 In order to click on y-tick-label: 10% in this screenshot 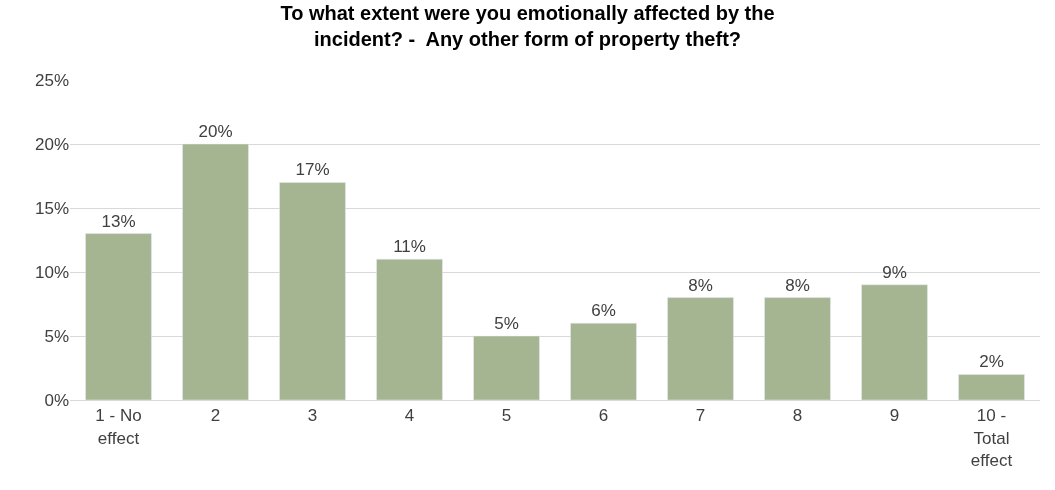, I will do `click(51, 272)`.